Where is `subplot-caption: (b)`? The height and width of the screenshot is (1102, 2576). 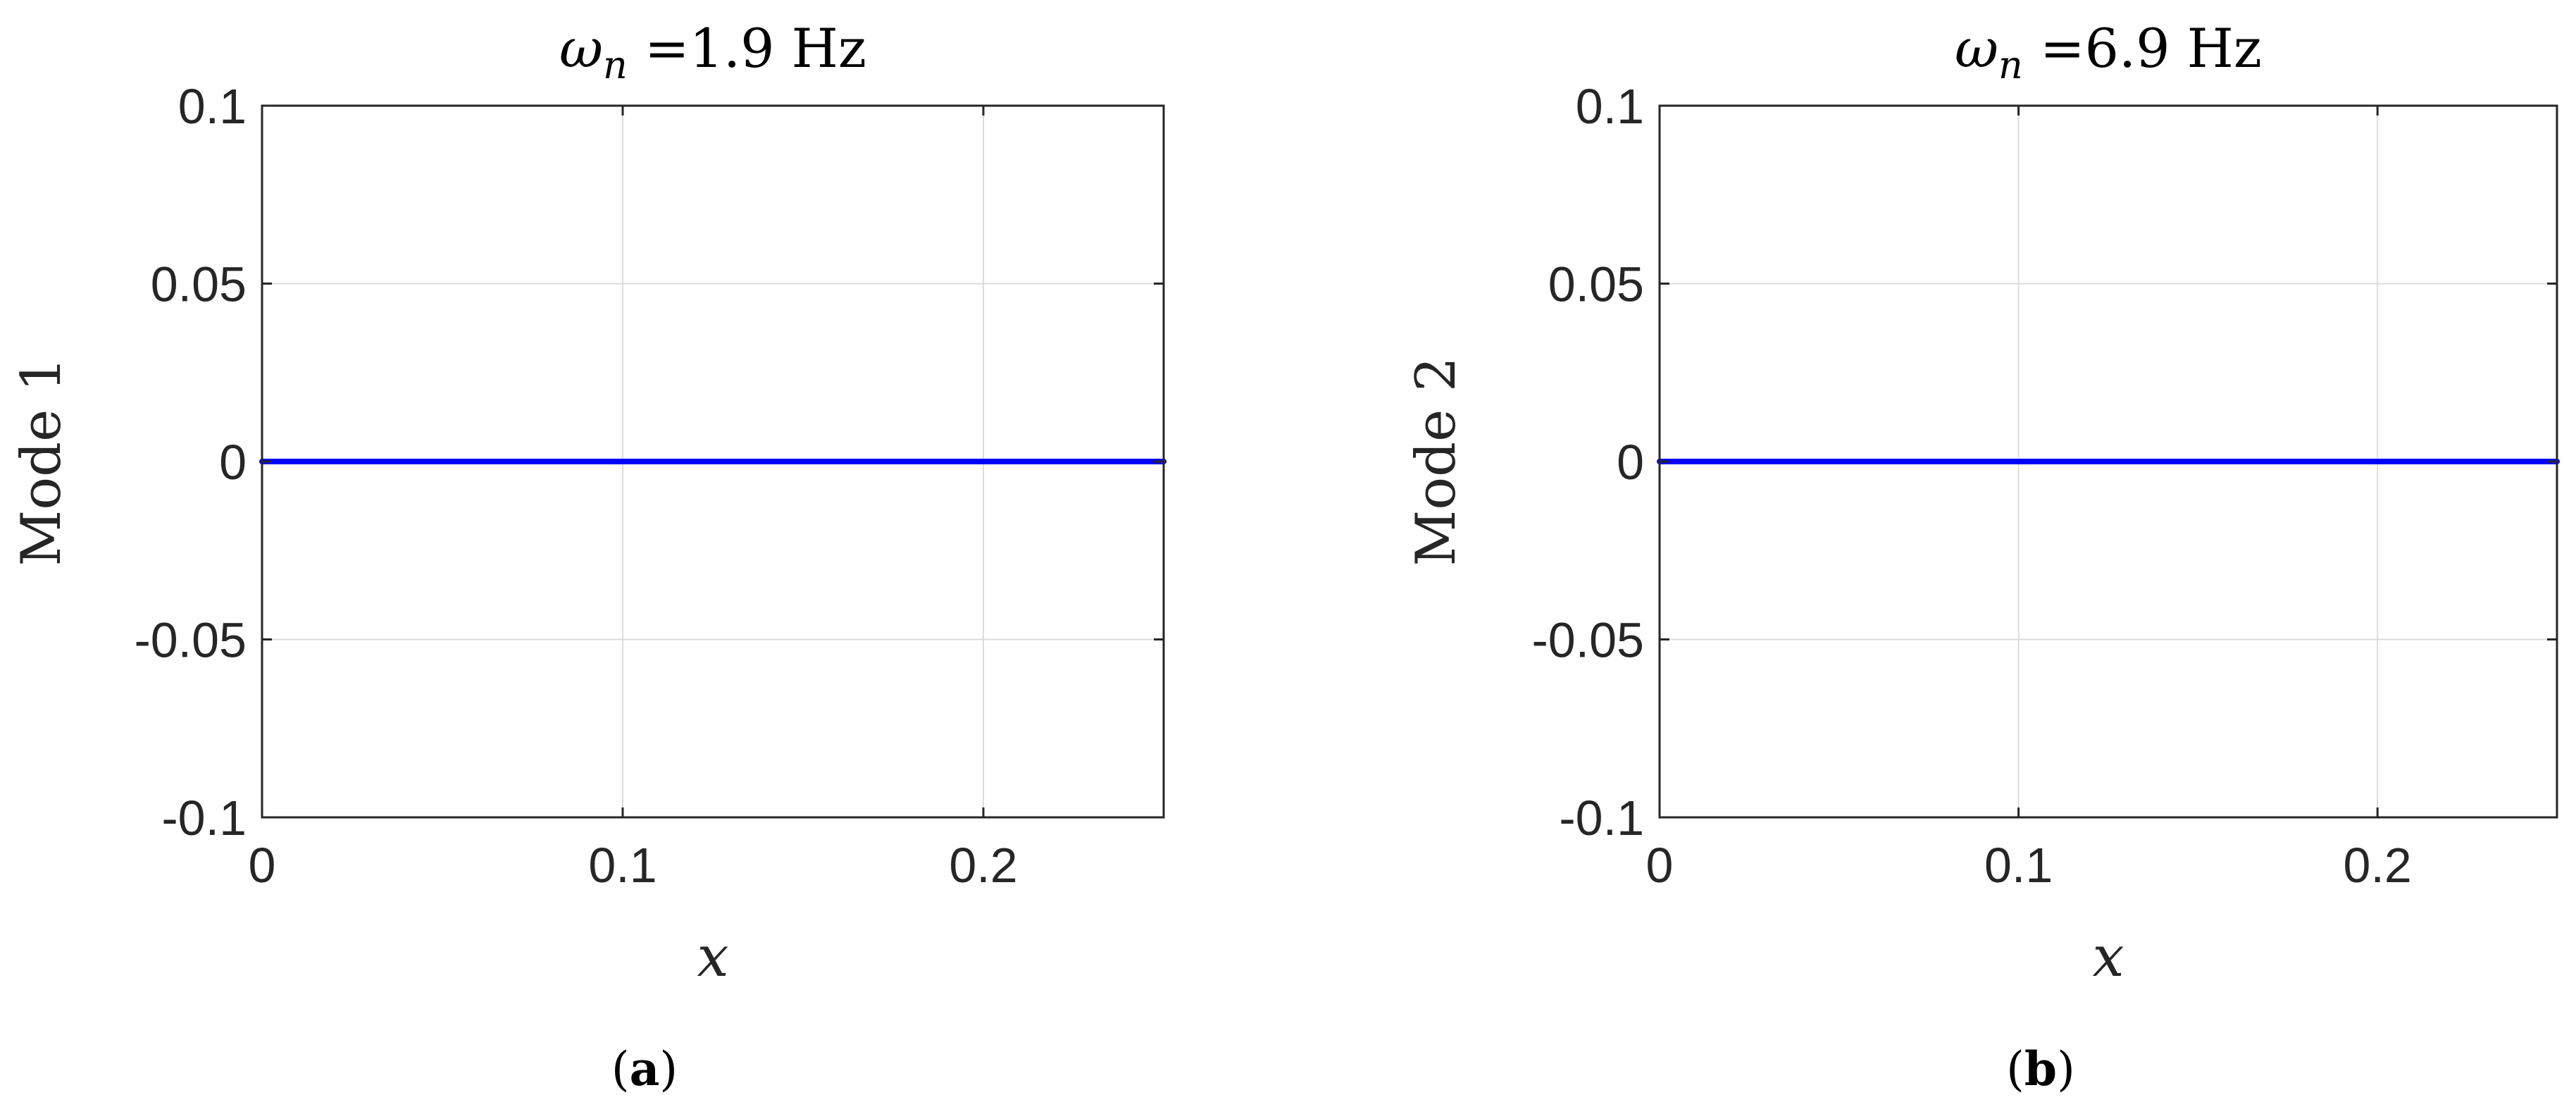
subplot-caption: (b) is located at coordinates (2040, 1068).